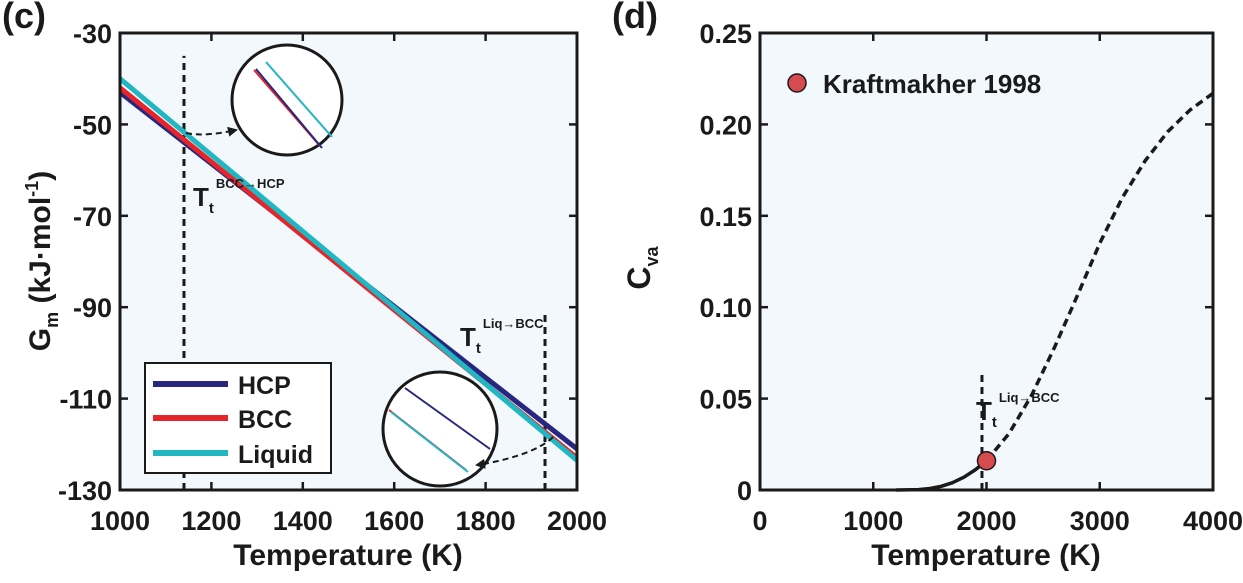 The height and width of the screenshot is (583, 1243). What do you see at coordinates (92, 217) in the screenshot?
I see `y-tick-label: -70` at bounding box center [92, 217].